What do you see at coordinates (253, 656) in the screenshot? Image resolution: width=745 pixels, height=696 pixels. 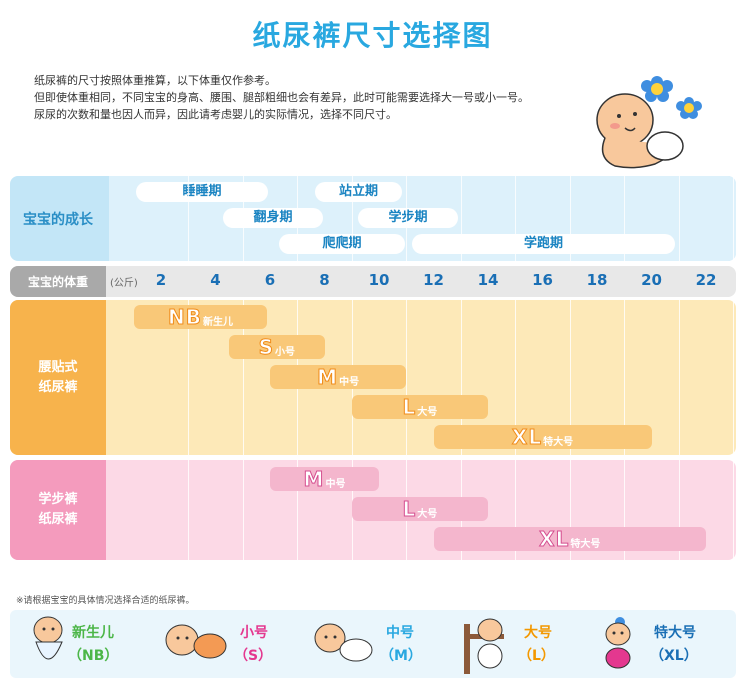 I see `legend-code: （S）` at bounding box center [253, 656].